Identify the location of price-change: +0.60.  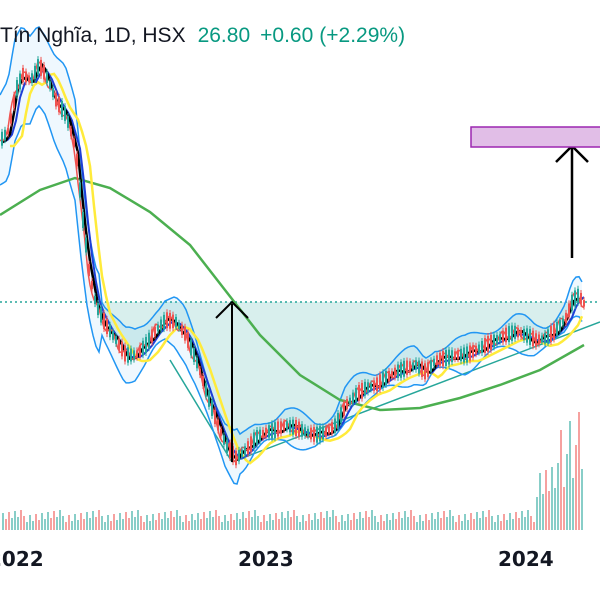
(287, 35).